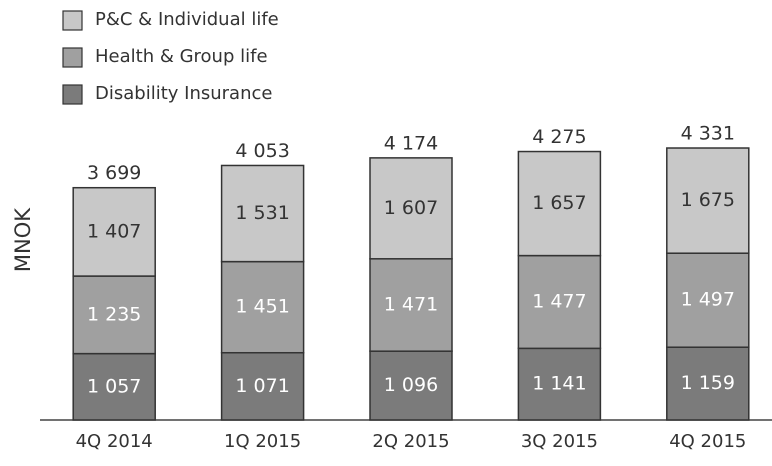 This screenshot has height=466, width=772. Describe the element at coordinates (183, 93) in the screenshot. I see `legend-label: Disability Insurance` at that location.